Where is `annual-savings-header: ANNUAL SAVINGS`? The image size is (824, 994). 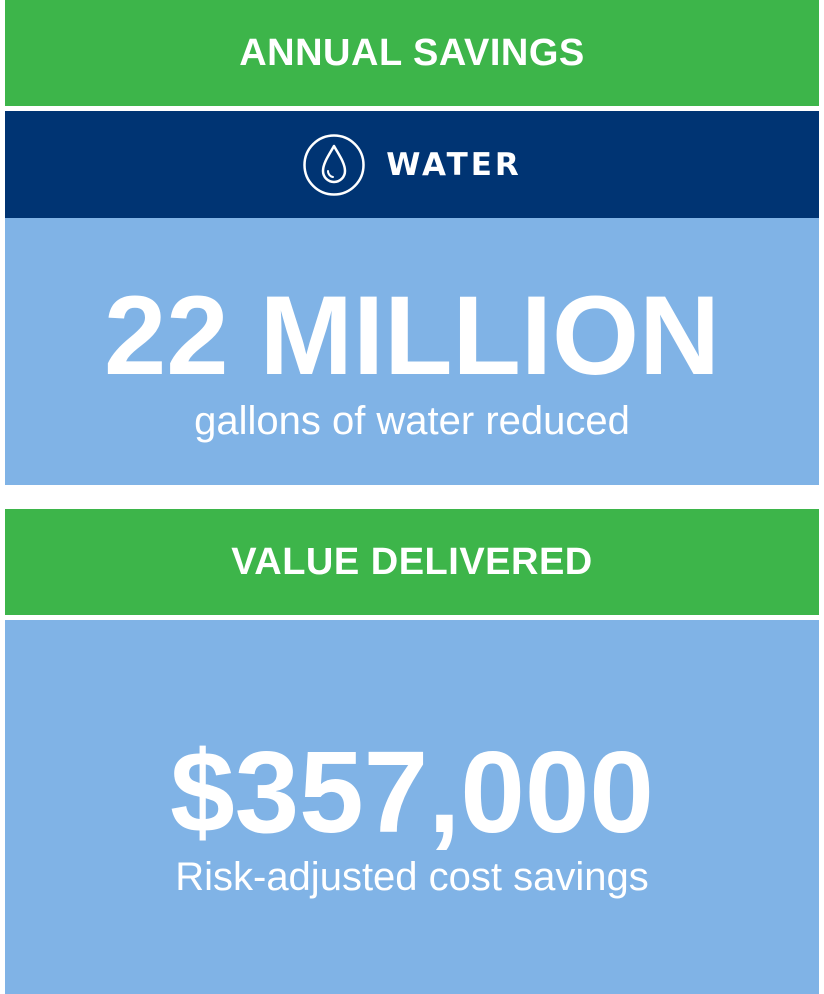 annual-savings-header: ANNUAL SAVINGS is located at coordinates (412, 53).